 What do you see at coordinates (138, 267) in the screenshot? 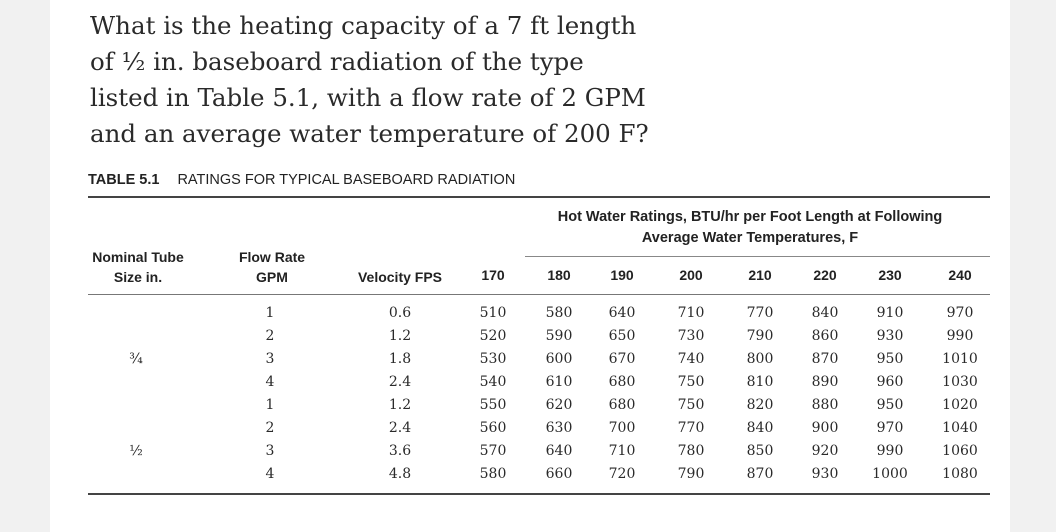
I see `header-tube-size: Nominal Tube Size in.` at bounding box center [138, 267].